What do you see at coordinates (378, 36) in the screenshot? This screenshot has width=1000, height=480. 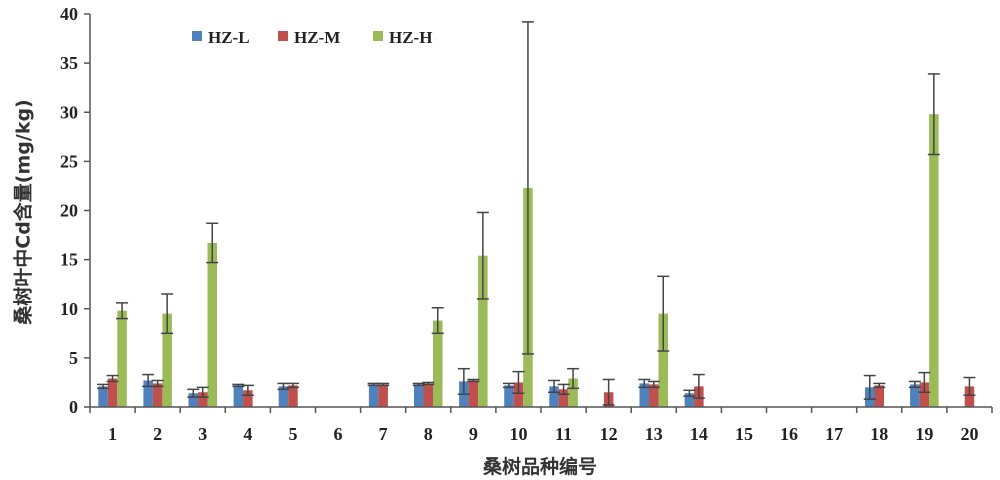 I see `legend-swatch-hz-h` at bounding box center [378, 36].